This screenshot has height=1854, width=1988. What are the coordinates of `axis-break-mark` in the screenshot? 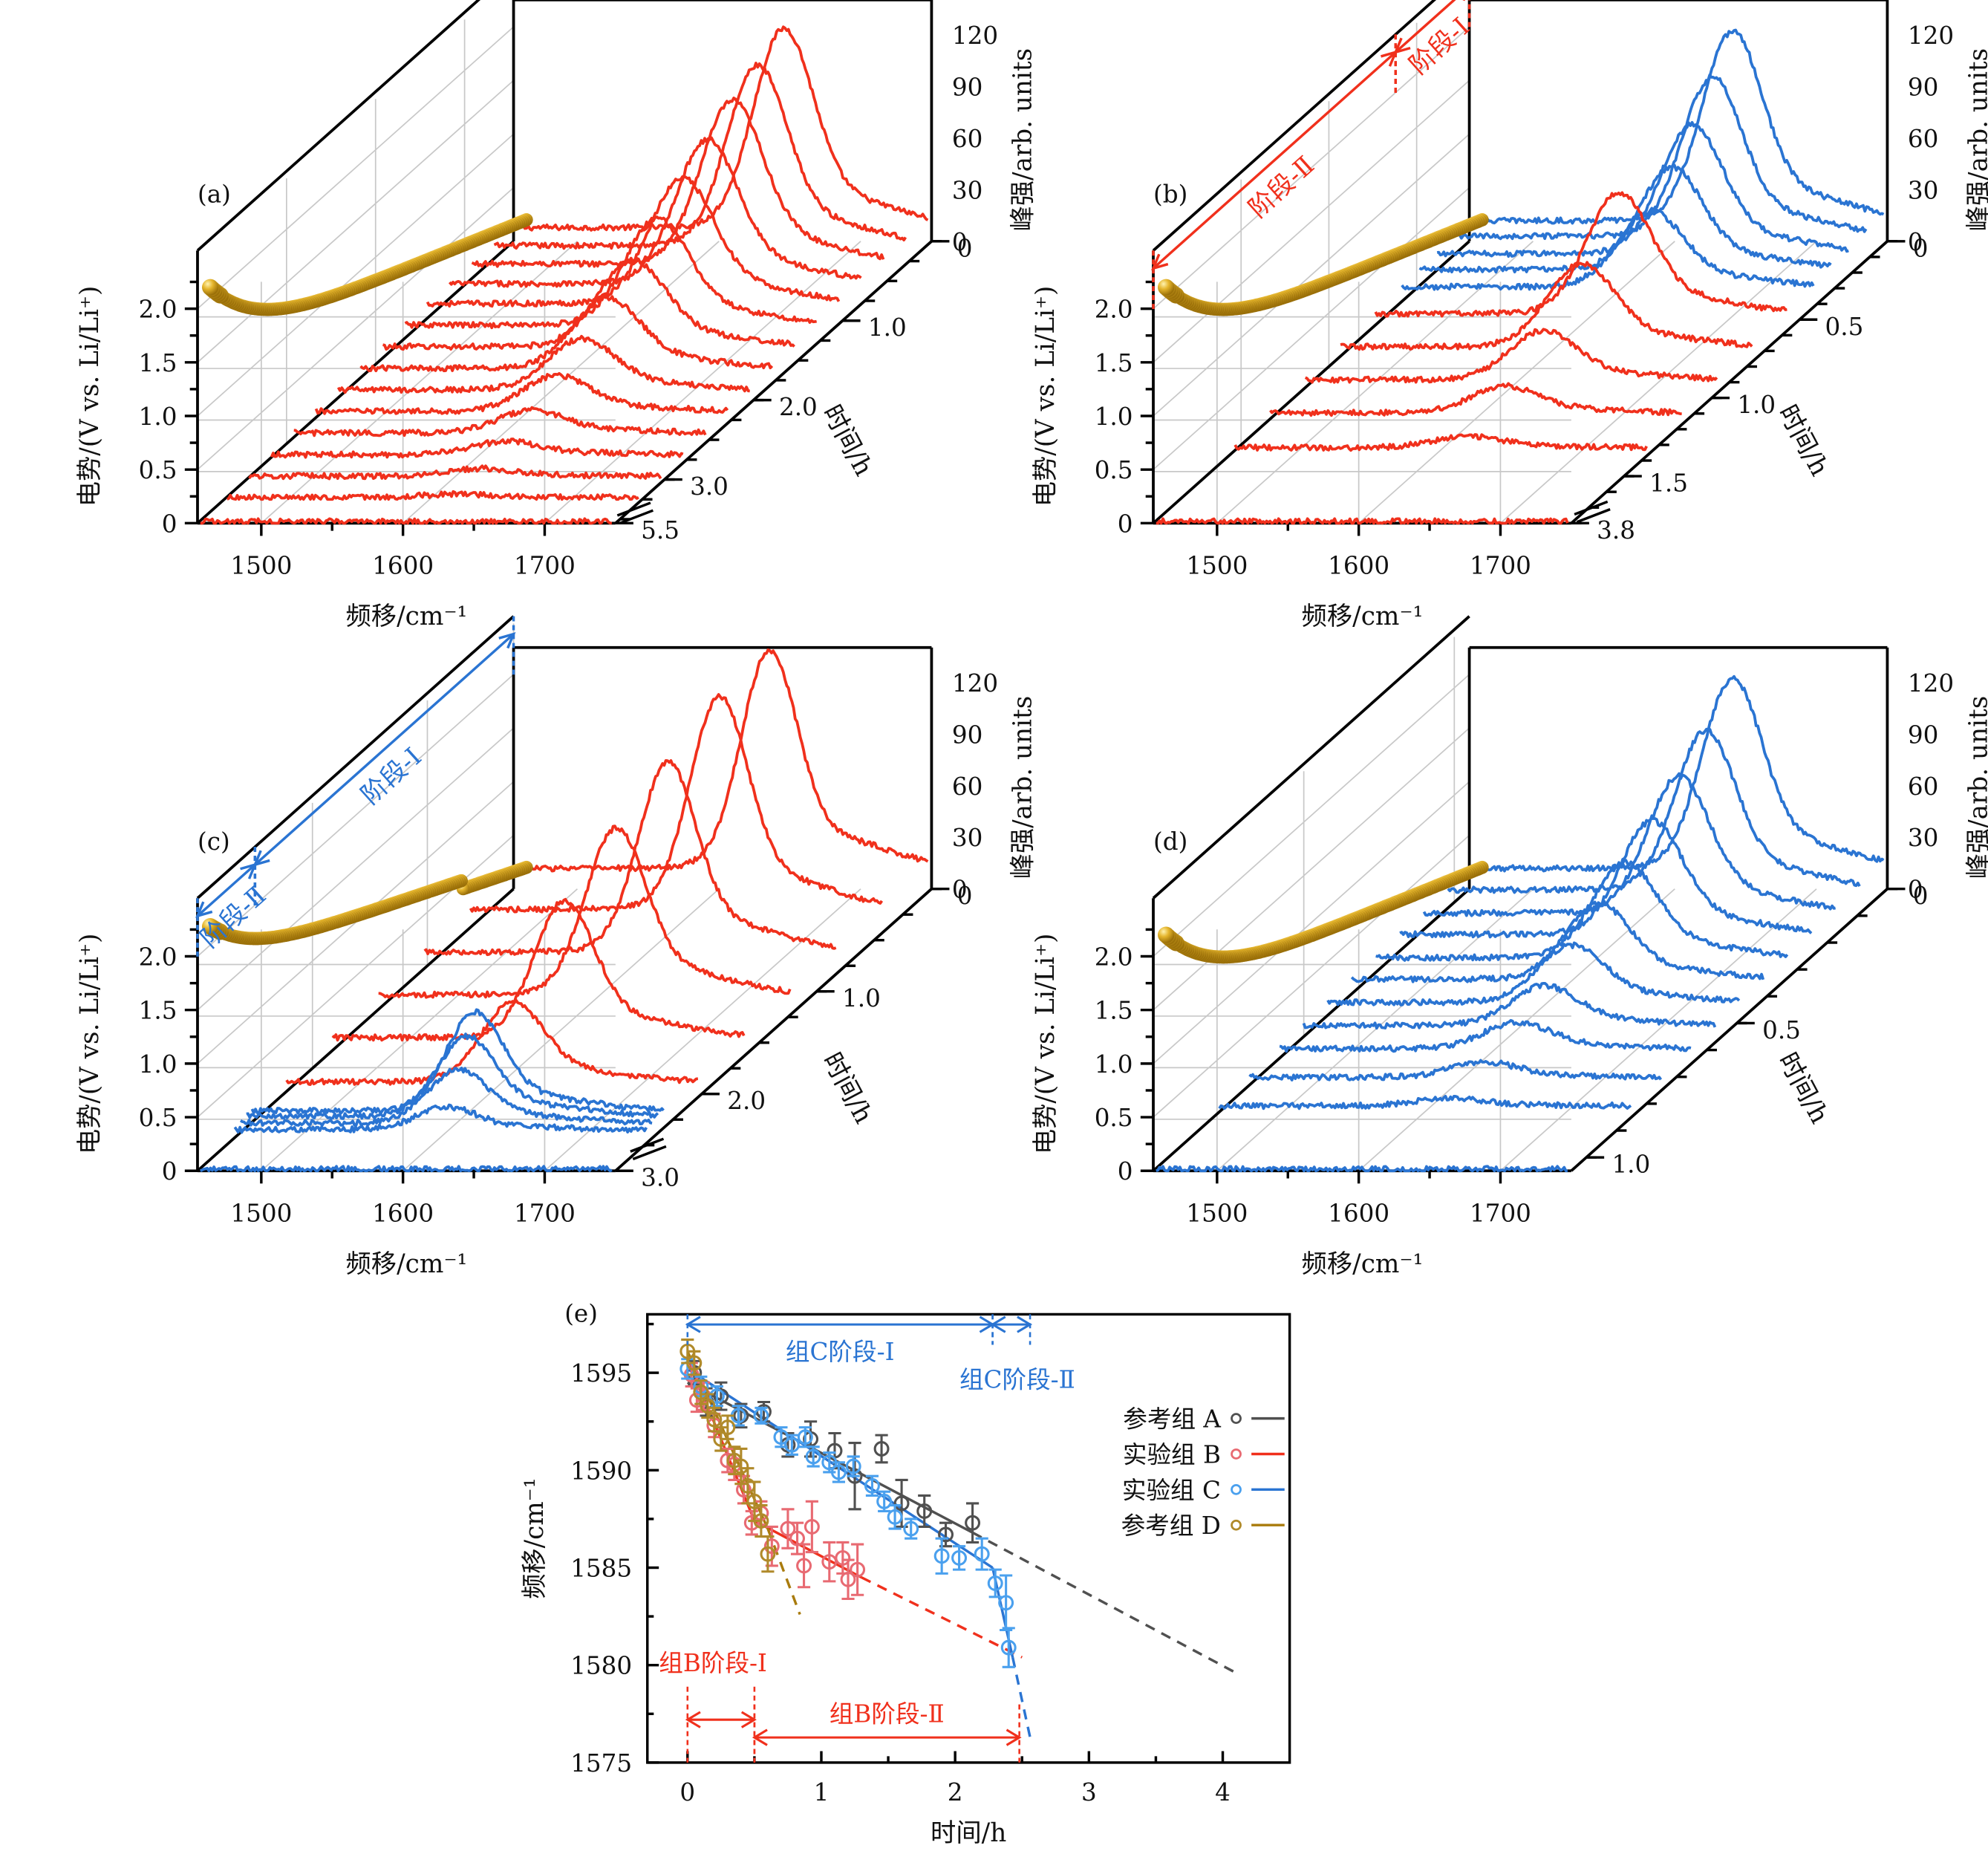 It's located at (635, 512).